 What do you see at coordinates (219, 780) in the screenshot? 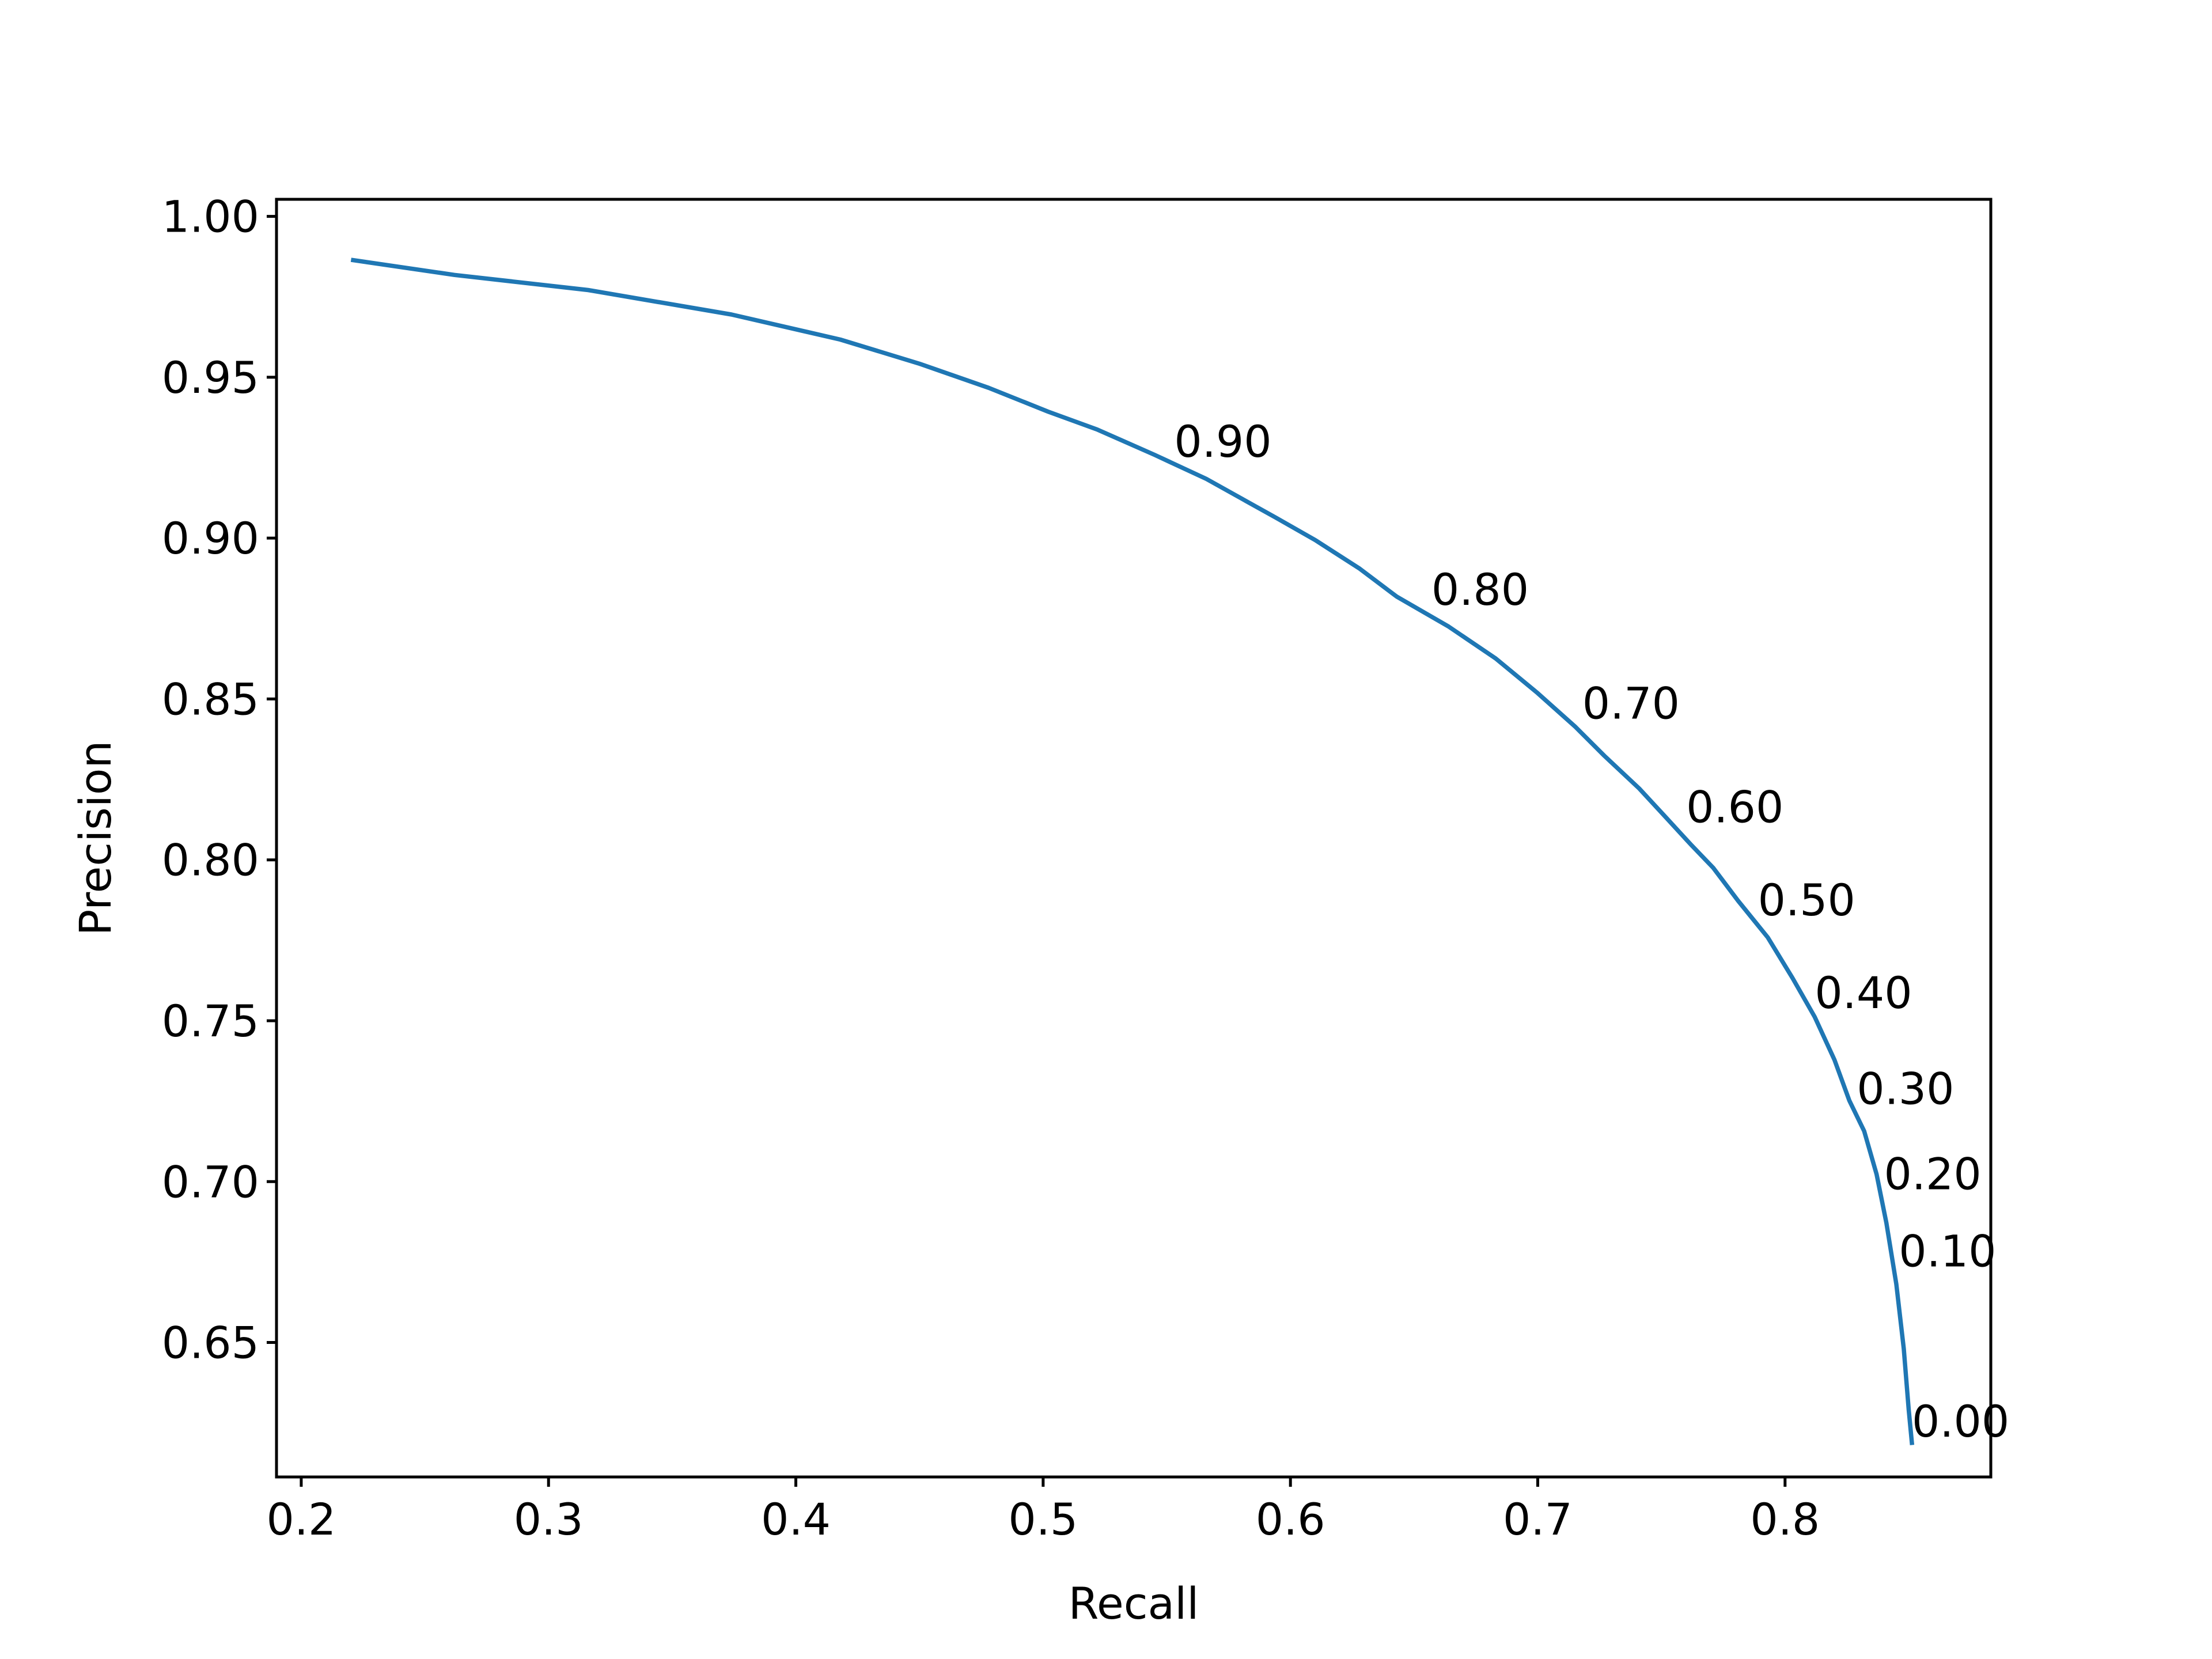
I see `y-axis-ticks: 0.65 0.70 0.75 0.80 0.85 0.90 0.95 1.00` at bounding box center [219, 780].